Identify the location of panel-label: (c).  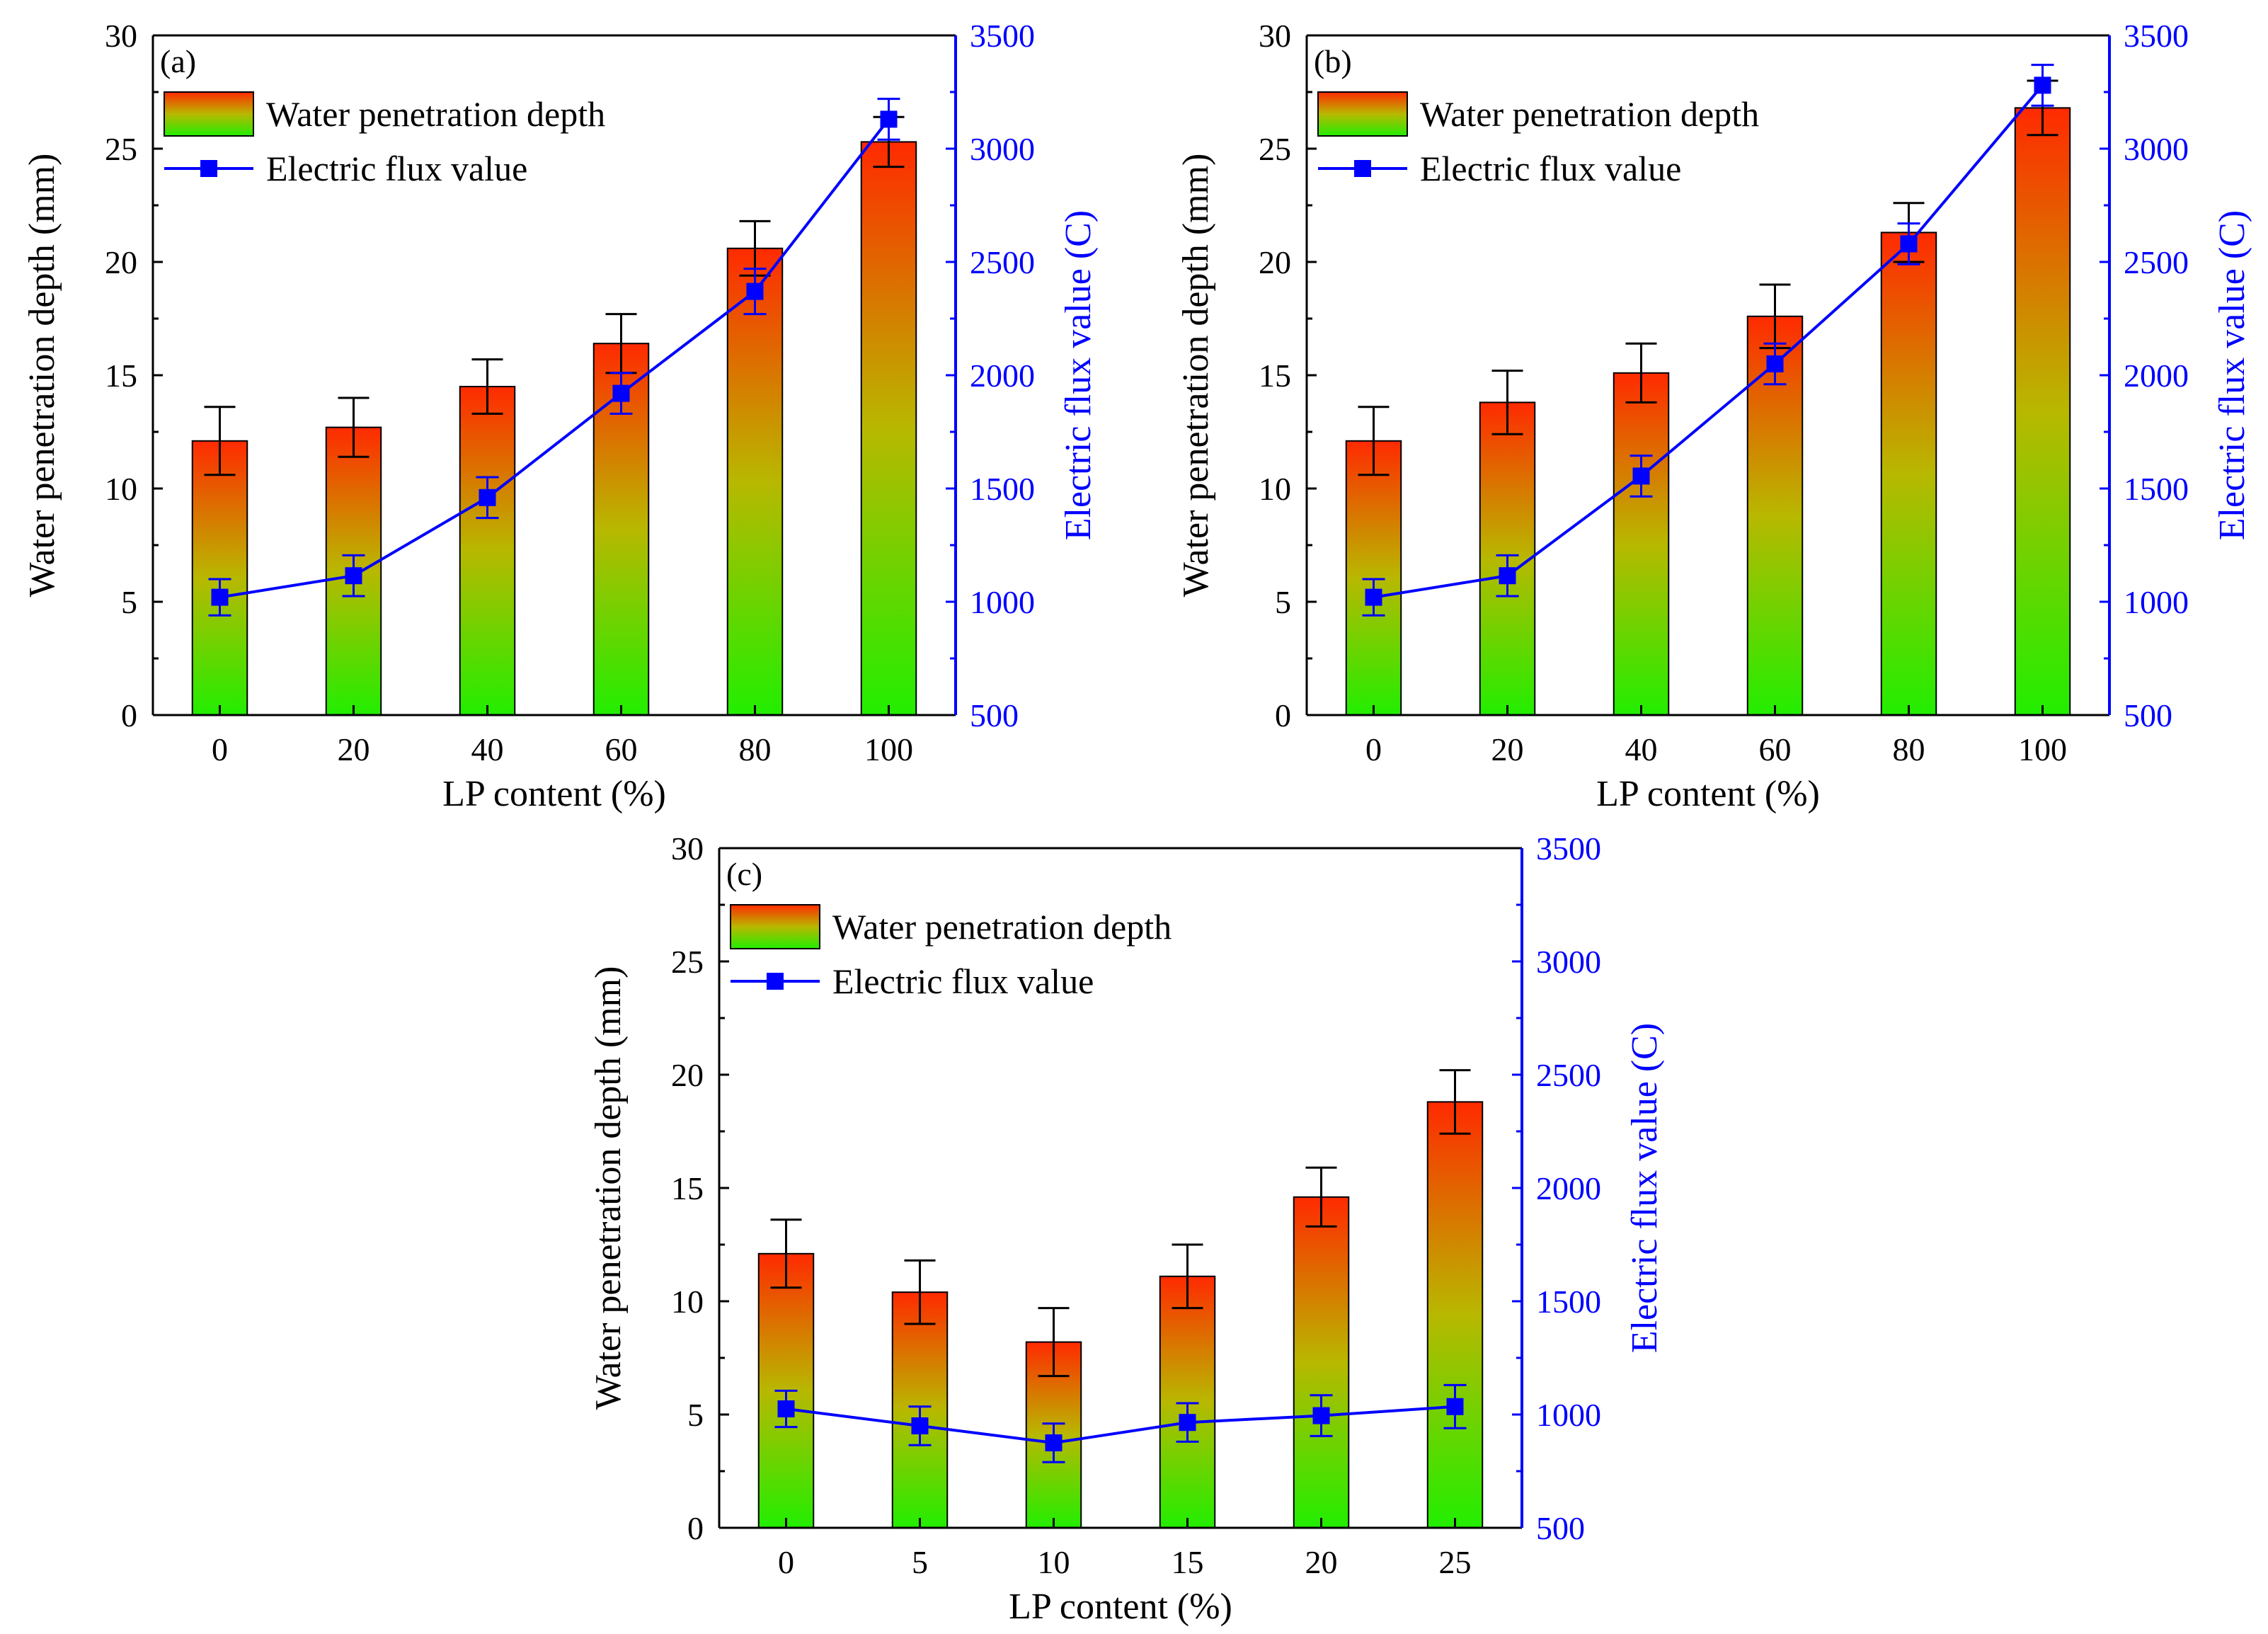
(744, 874).